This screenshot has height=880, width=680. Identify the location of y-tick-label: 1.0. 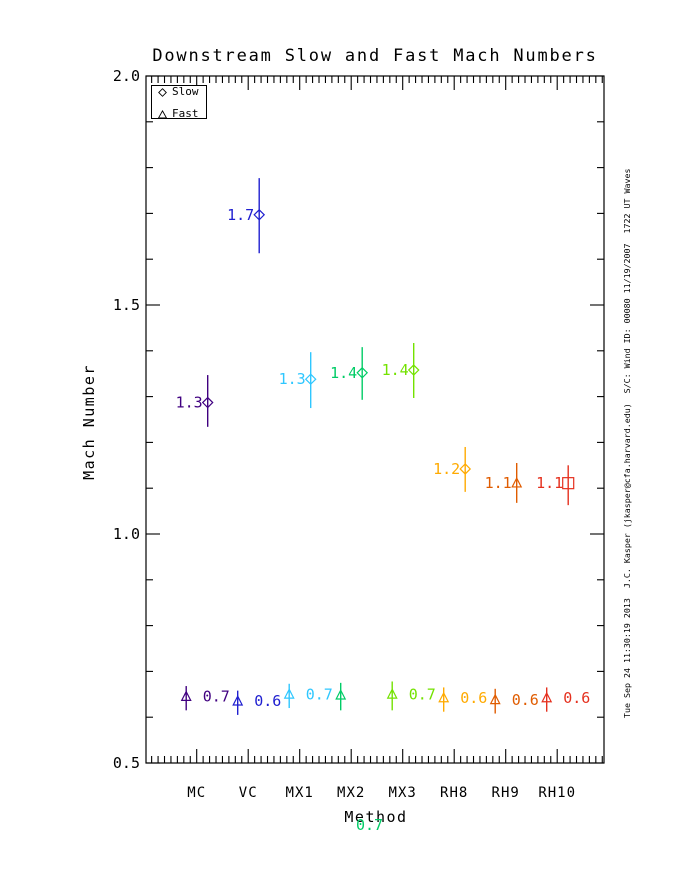
(126, 534).